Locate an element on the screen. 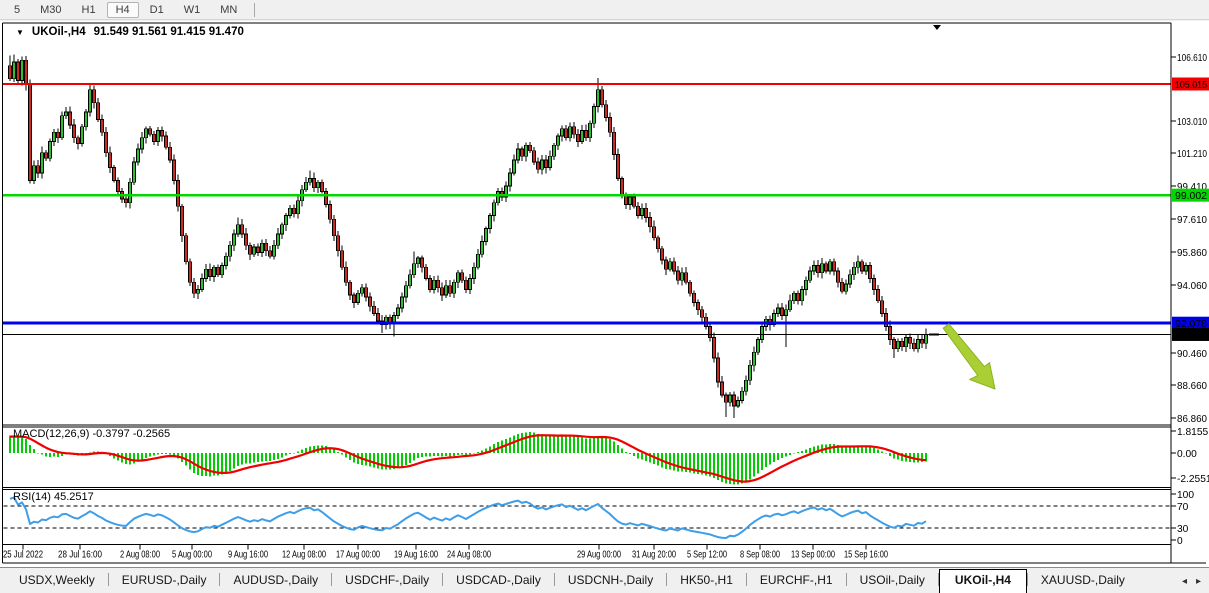 Image resolution: width=1209 pixels, height=593 pixels. rsi-tick-label: 100 is located at coordinates (1185, 495).